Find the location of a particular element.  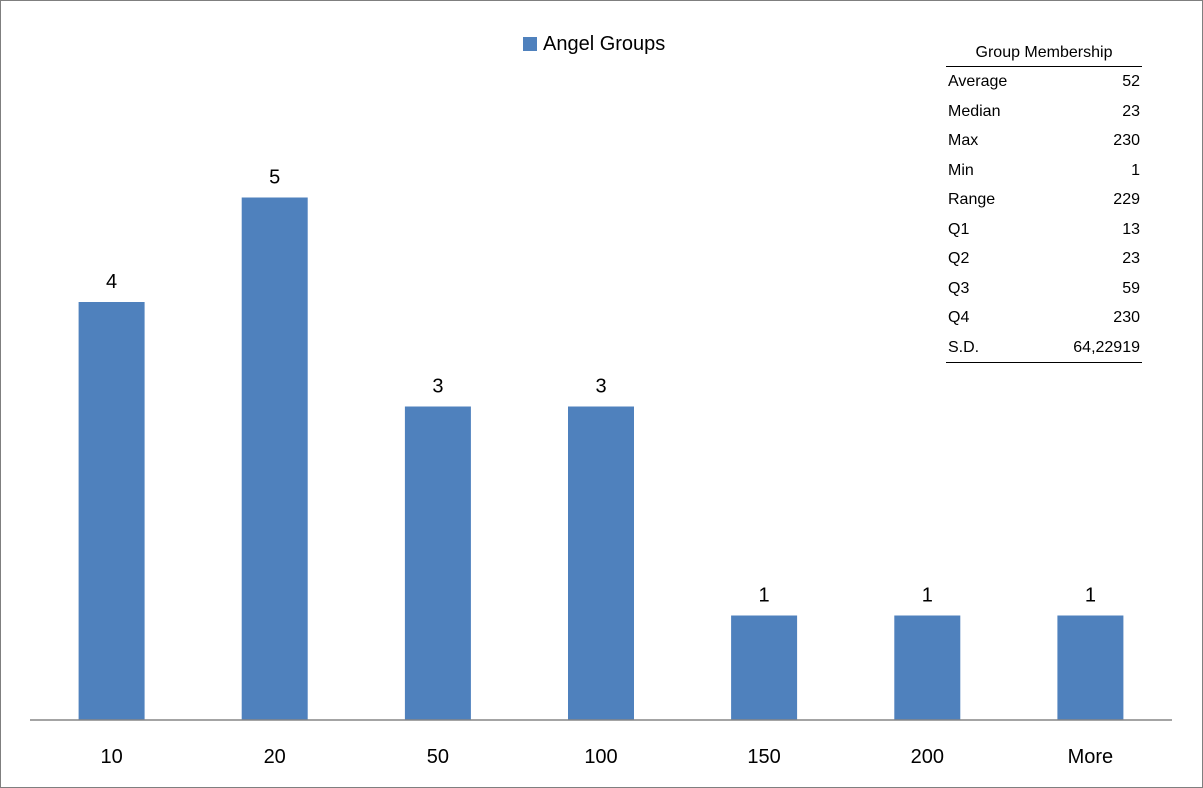

legend-label: Angel Groups is located at coordinates (604, 43).